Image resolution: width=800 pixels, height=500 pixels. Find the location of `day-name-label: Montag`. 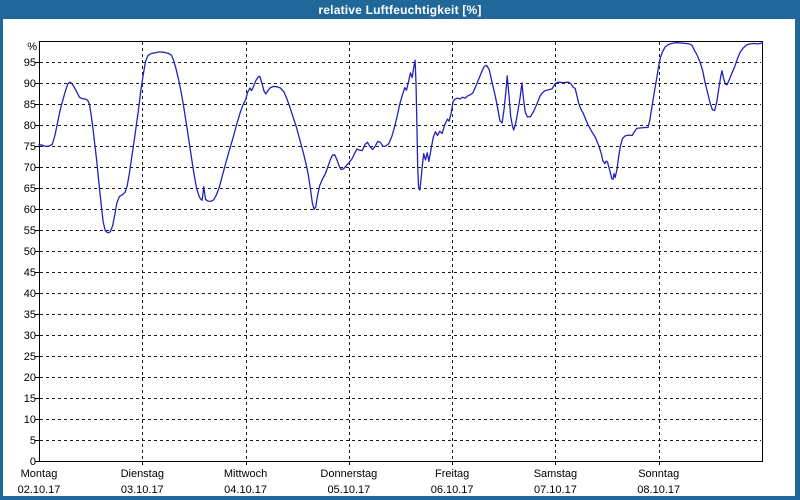

day-name-label: Montag is located at coordinates (39, 474).